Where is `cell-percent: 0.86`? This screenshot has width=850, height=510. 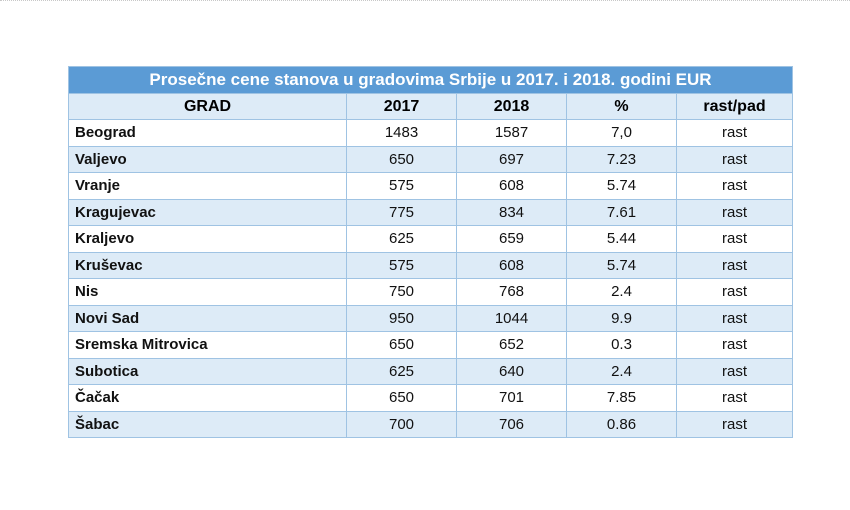
cell-percent: 0.86 is located at coordinates (621, 424).